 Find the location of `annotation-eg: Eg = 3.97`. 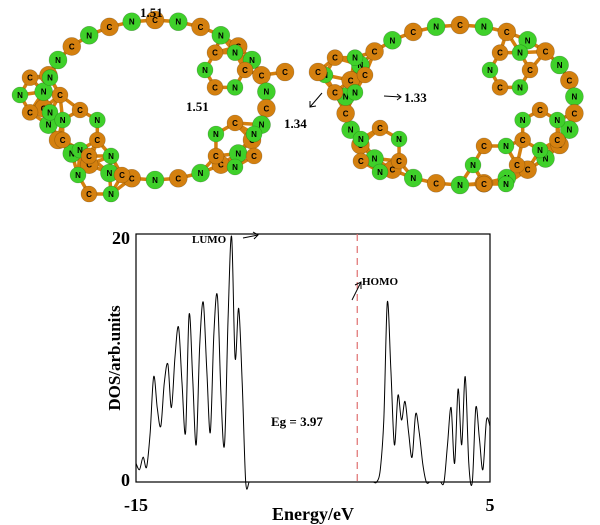

annotation-eg: Eg = 3.97 is located at coordinates (297, 421).